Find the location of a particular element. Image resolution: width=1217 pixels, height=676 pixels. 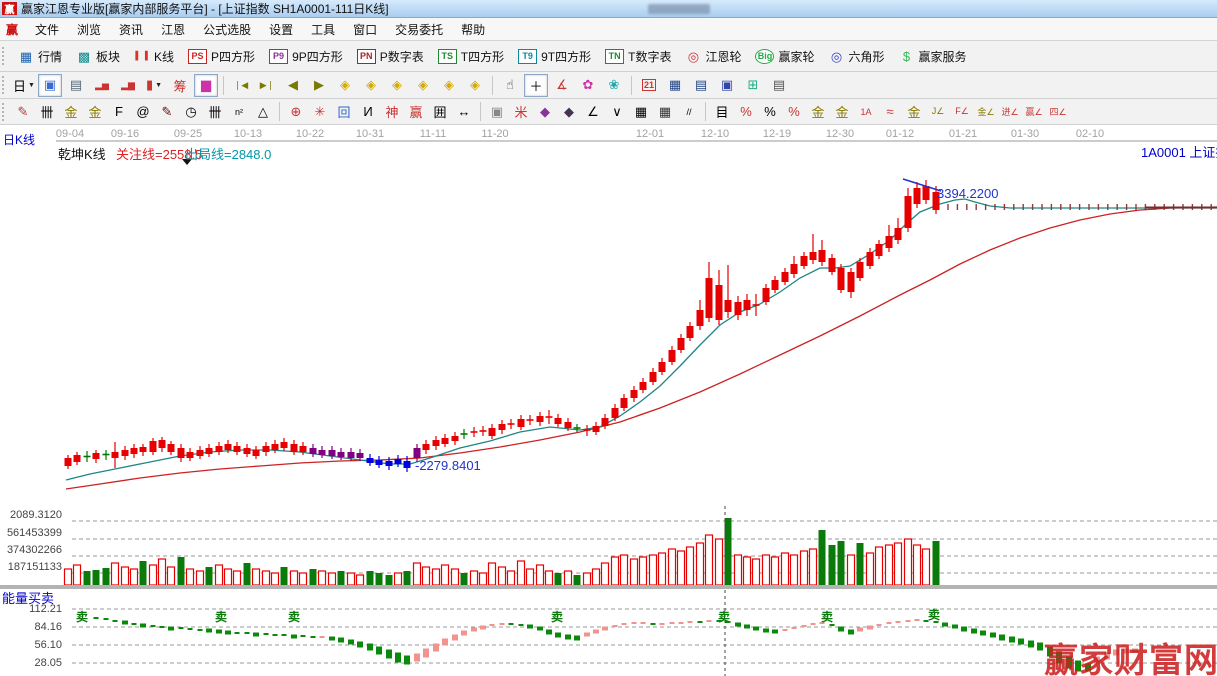

print-button: ▤ is located at coordinates (779, 85).